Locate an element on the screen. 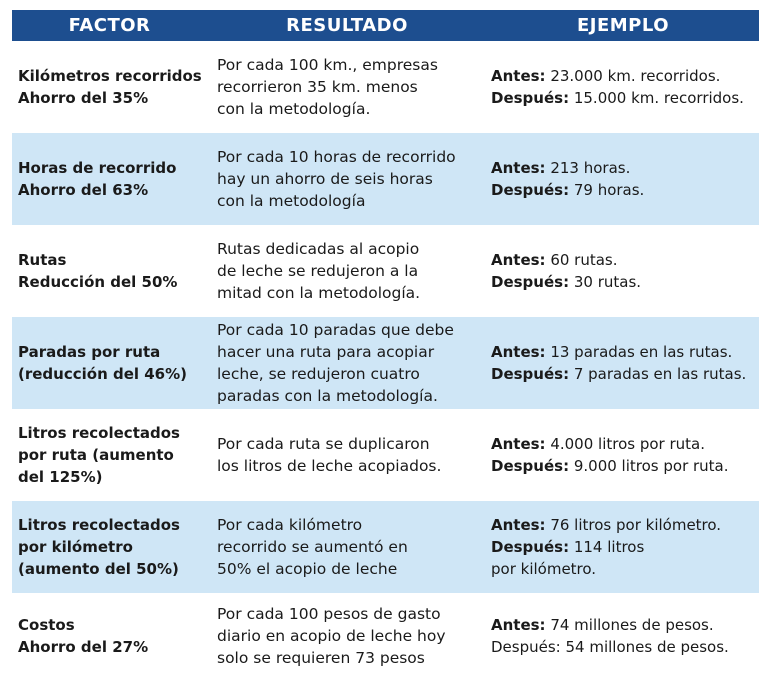  factor-line: Reducción del 50% is located at coordinates (98, 282).